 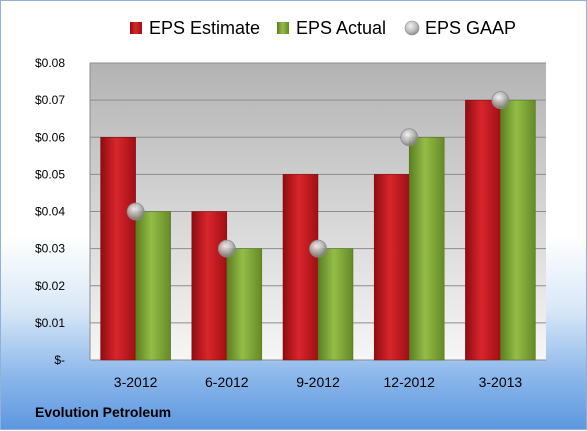 I want to click on legend: EPS Estimate EPS Actual EPS GAAP, so click(x=323, y=28).